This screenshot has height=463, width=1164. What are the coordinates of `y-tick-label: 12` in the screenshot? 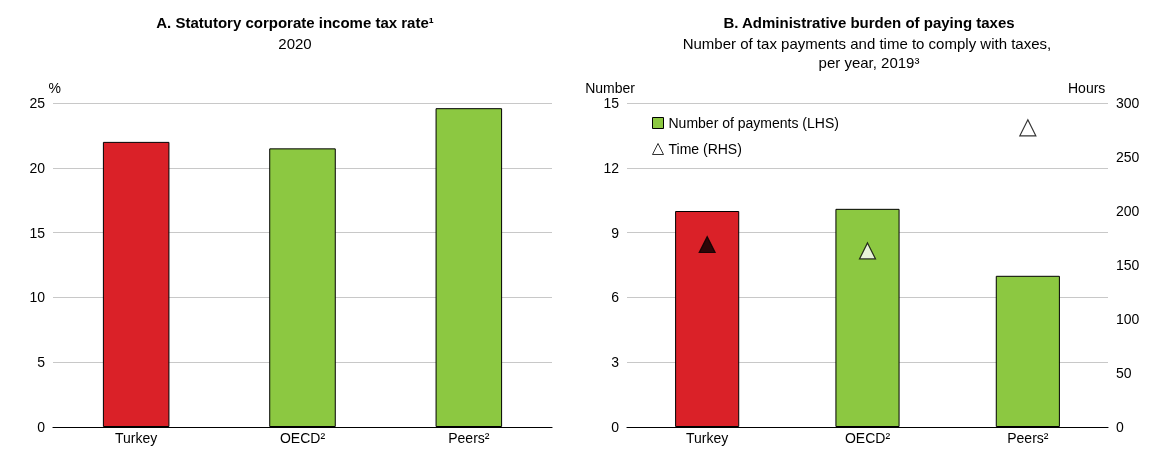 It's located at (611, 167).